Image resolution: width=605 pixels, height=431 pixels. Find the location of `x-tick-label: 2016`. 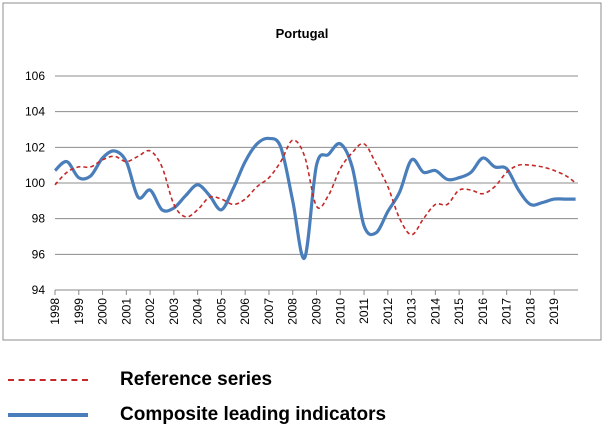

x-tick-label: 2016 is located at coordinates (483, 311).